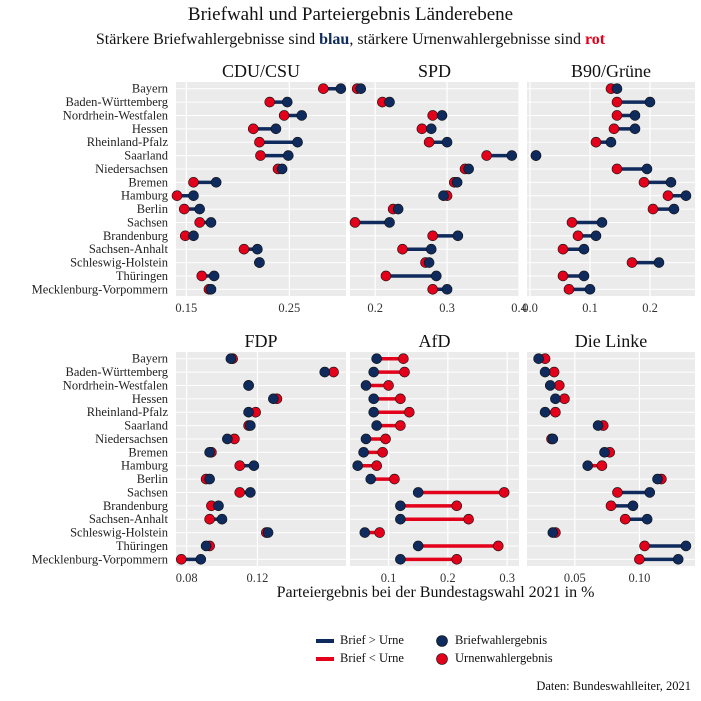  What do you see at coordinates (227, 439) in the screenshot?
I see `point-brief-fdp-niedersachsen` at bounding box center [227, 439].